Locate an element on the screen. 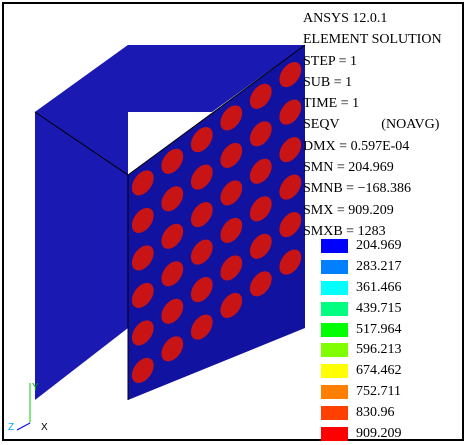 The height and width of the screenshot is (445, 468). legend-value: 830.96 is located at coordinates (375, 413).